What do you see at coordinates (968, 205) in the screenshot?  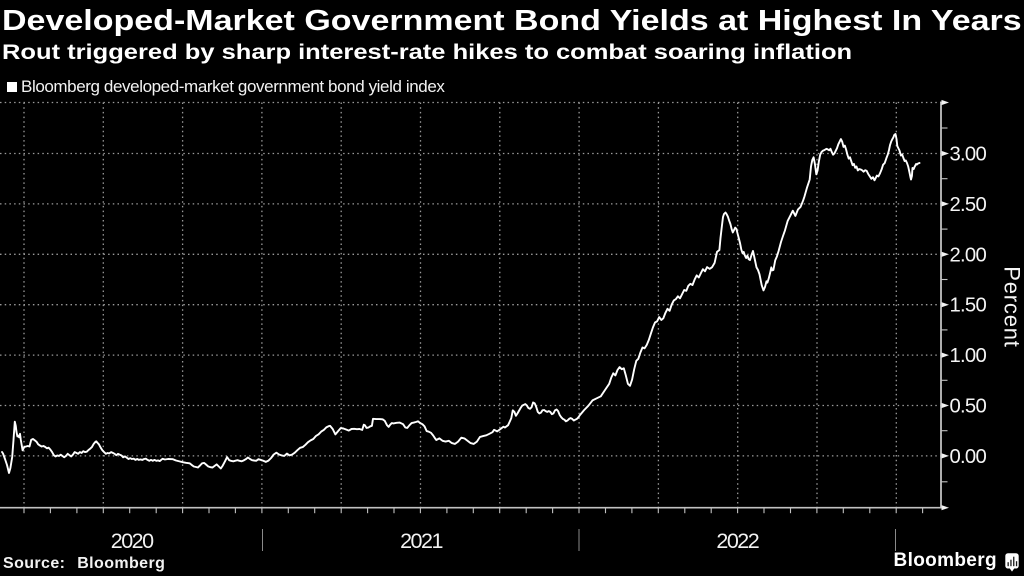 I see `svg-text: 2.50` at bounding box center [968, 205].